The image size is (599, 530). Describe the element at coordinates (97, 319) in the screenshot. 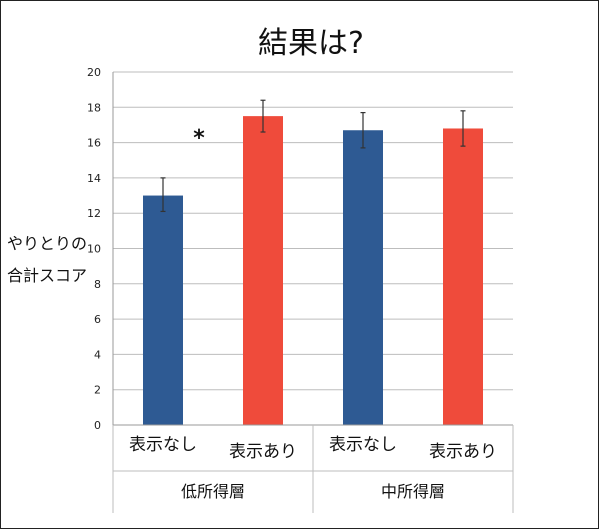

I see `y-tick-label: 6` at that location.